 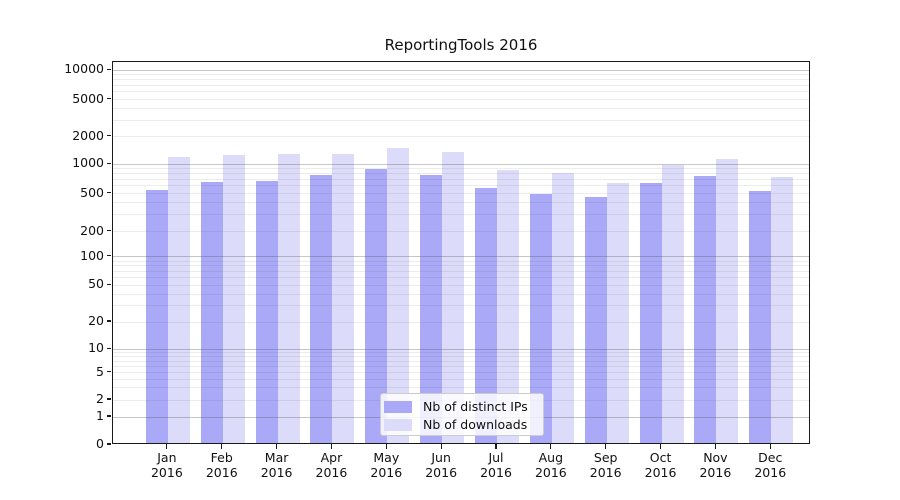 I want to click on x-tick-label-jun: Jun 2016, so click(x=441, y=465).